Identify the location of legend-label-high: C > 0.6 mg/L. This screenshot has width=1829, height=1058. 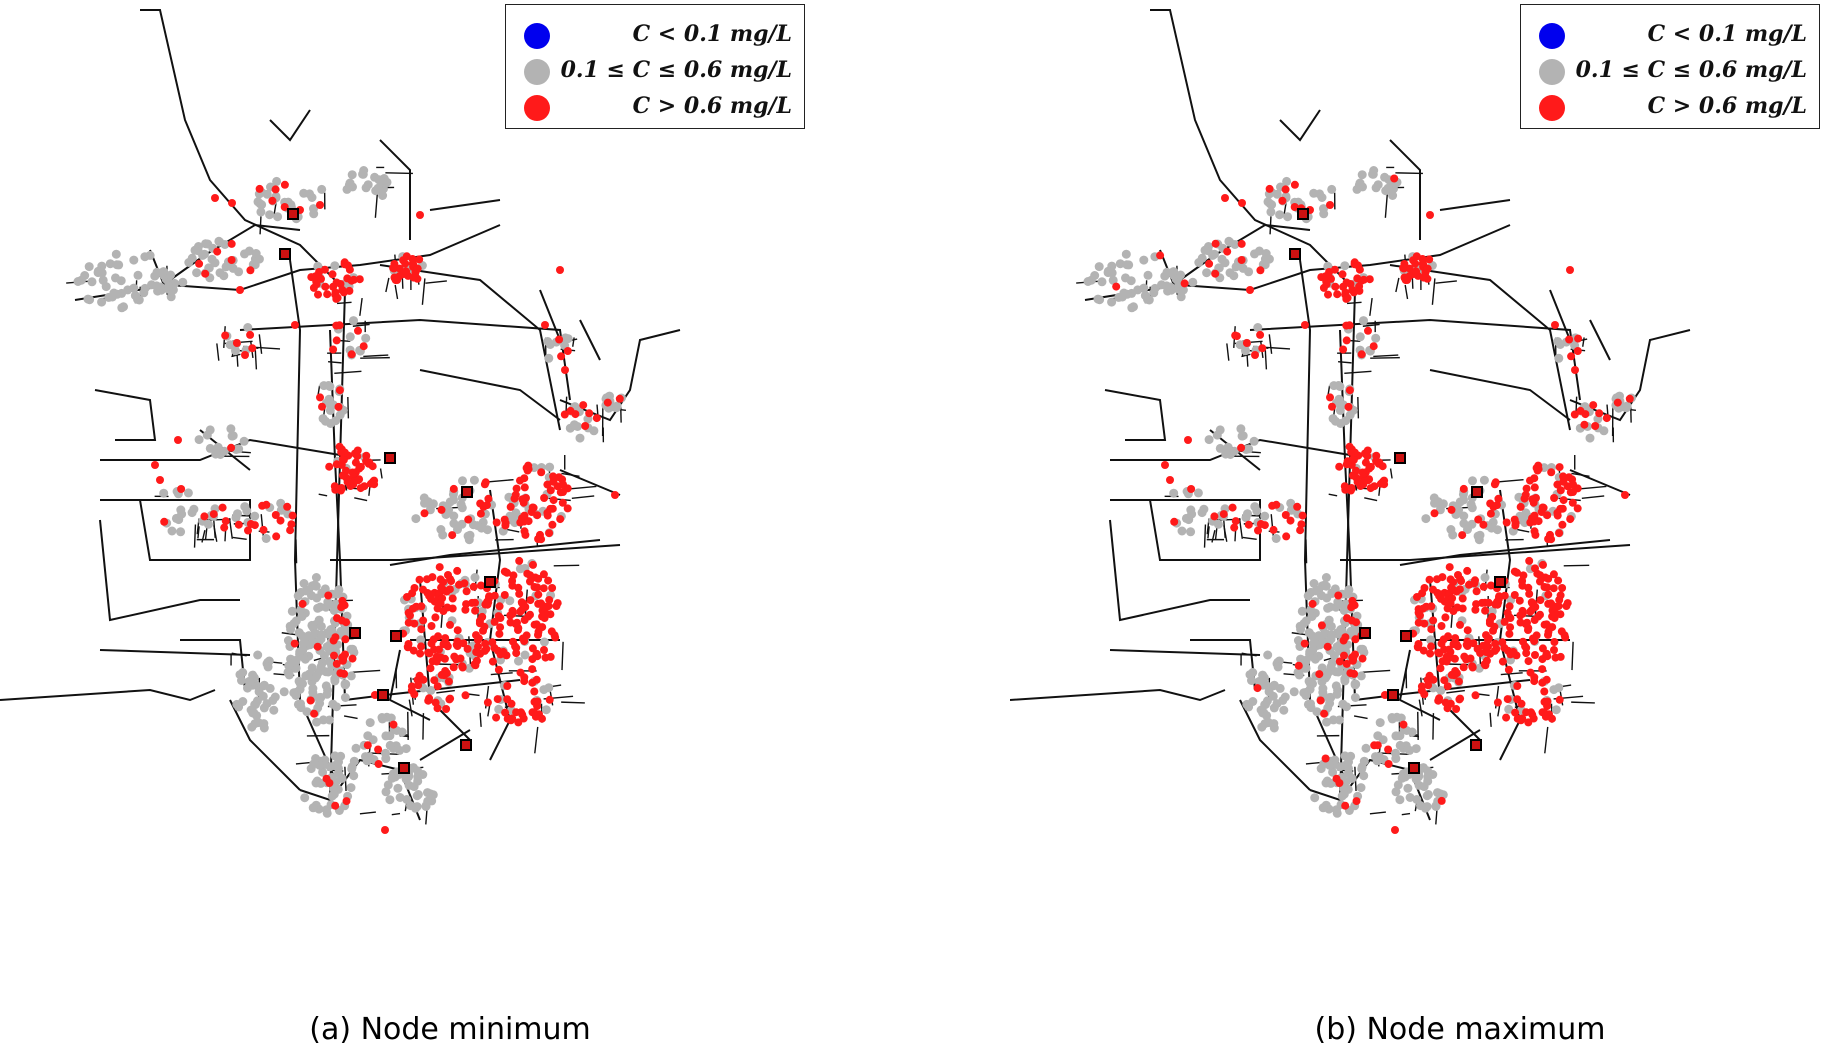
(712, 106).